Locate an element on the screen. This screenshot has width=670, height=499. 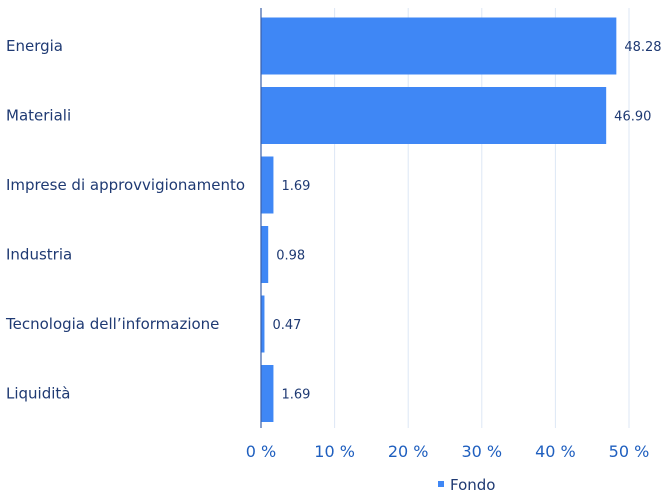
category-label: Industria is located at coordinates (39, 255).